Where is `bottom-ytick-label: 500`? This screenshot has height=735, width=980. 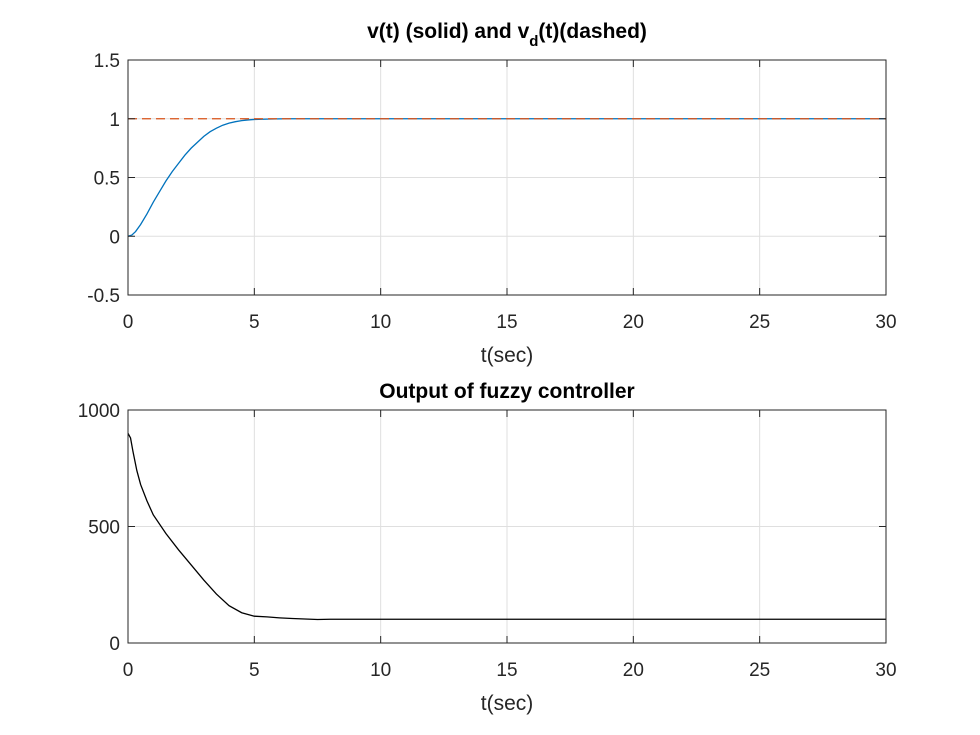 bottom-ytick-label: 500 is located at coordinates (104, 528).